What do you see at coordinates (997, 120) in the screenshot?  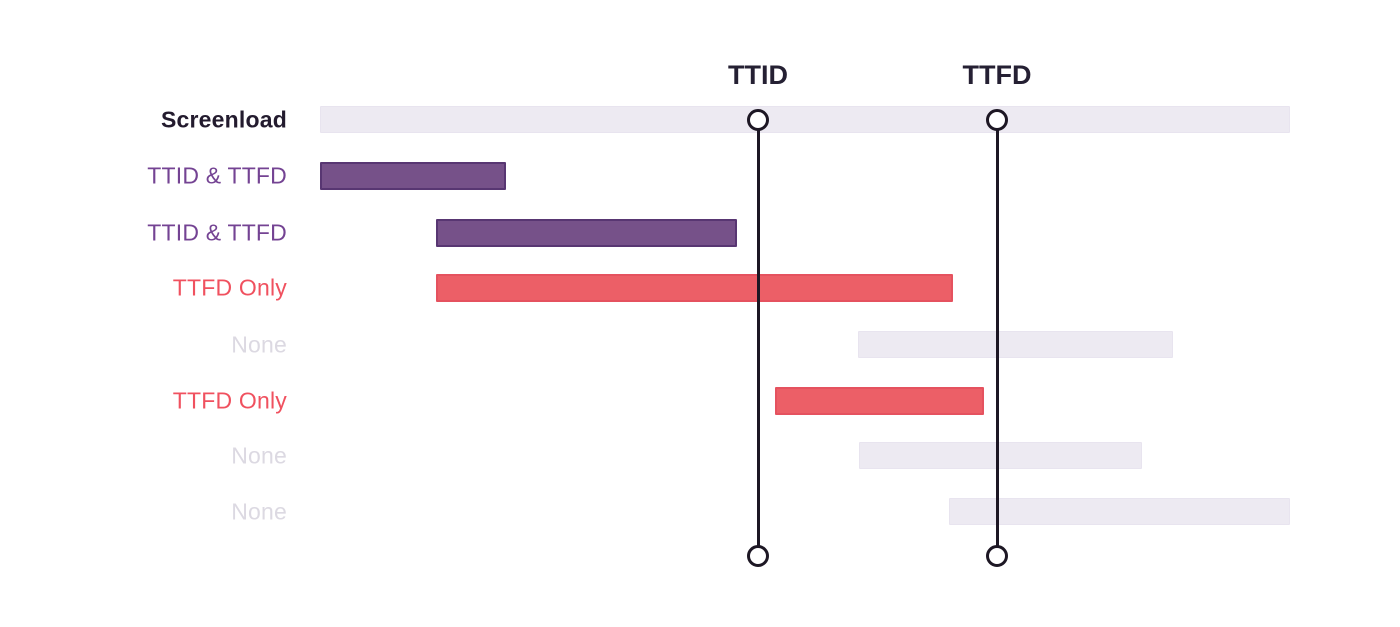 I see `marker-ttfd-circle-top` at bounding box center [997, 120].